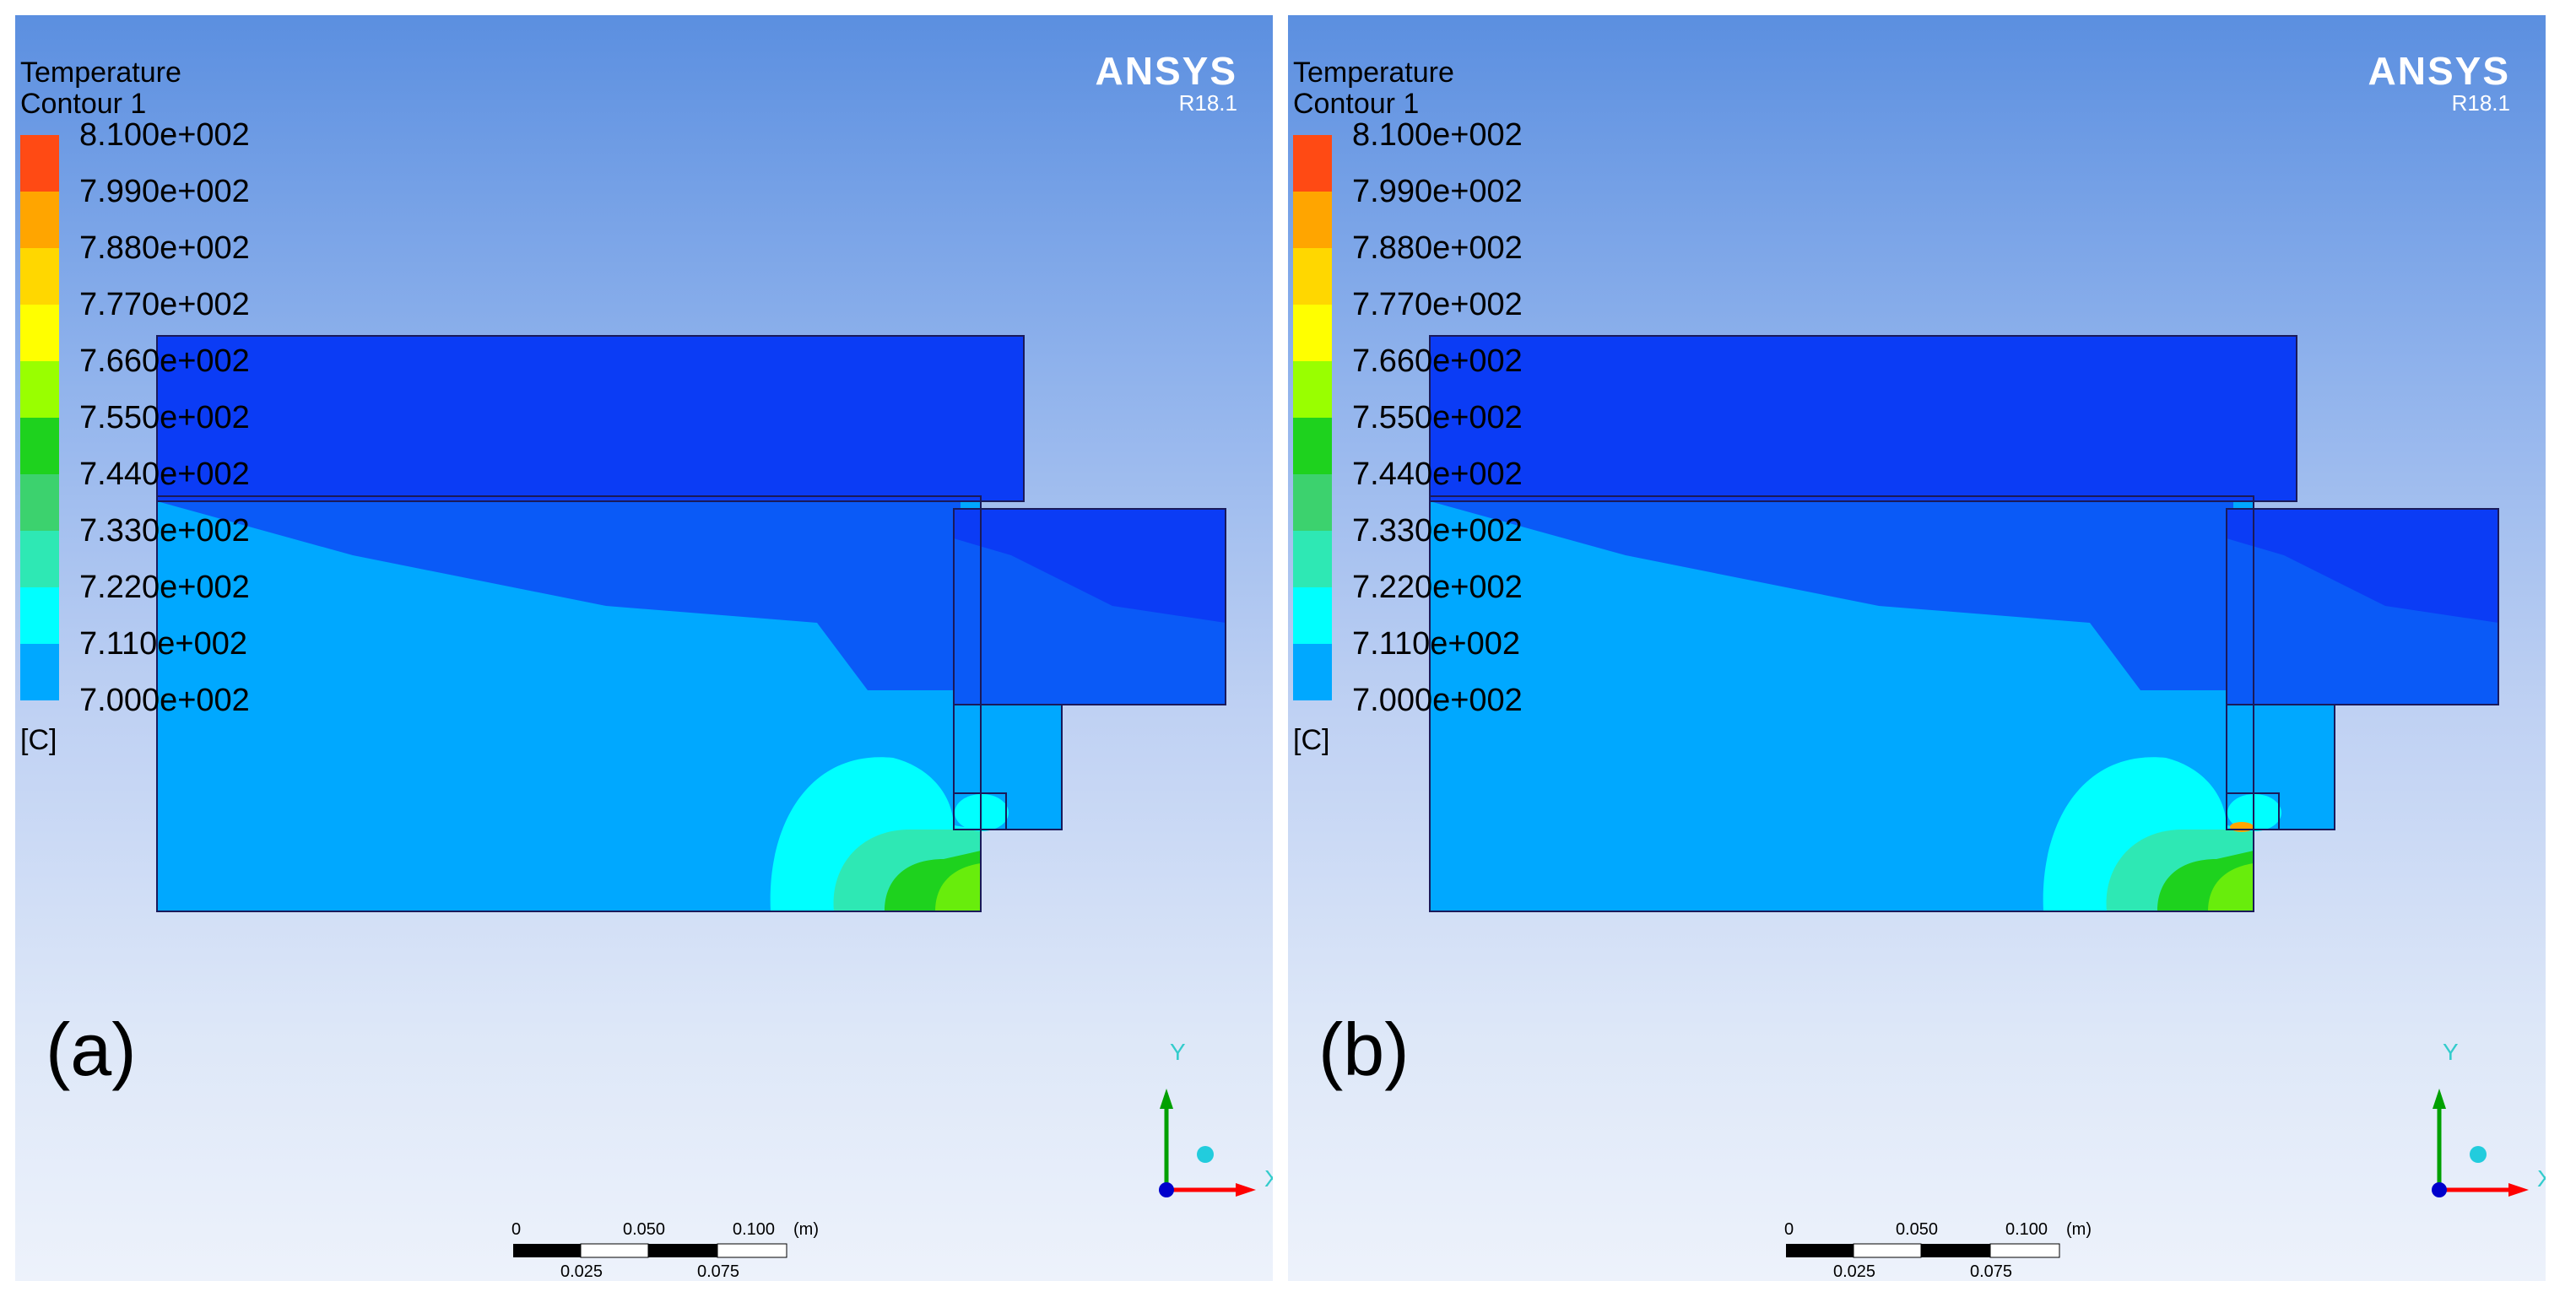 Image resolution: width=2576 pixels, height=1308 pixels. Describe the element at coordinates (644, 1229) in the screenshot. I see `scale-label: 0.050` at that location.